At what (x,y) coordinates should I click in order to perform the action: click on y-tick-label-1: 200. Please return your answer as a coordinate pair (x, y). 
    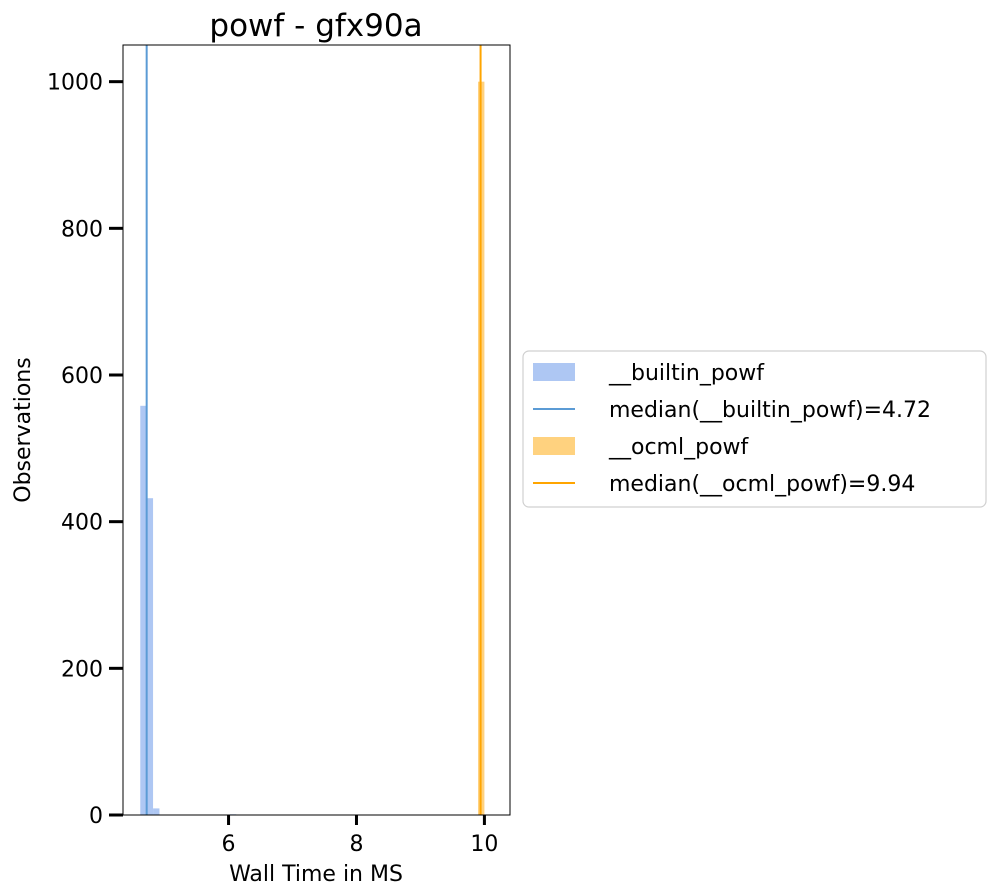
    Looking at the image, I should click on (82, 669).